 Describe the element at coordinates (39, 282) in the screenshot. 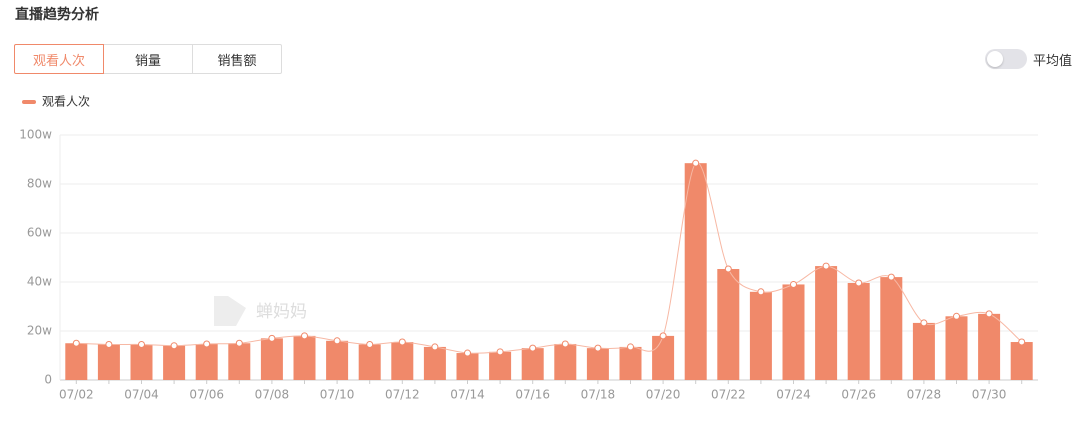

I see `y-tick-label: 40w` at that location.